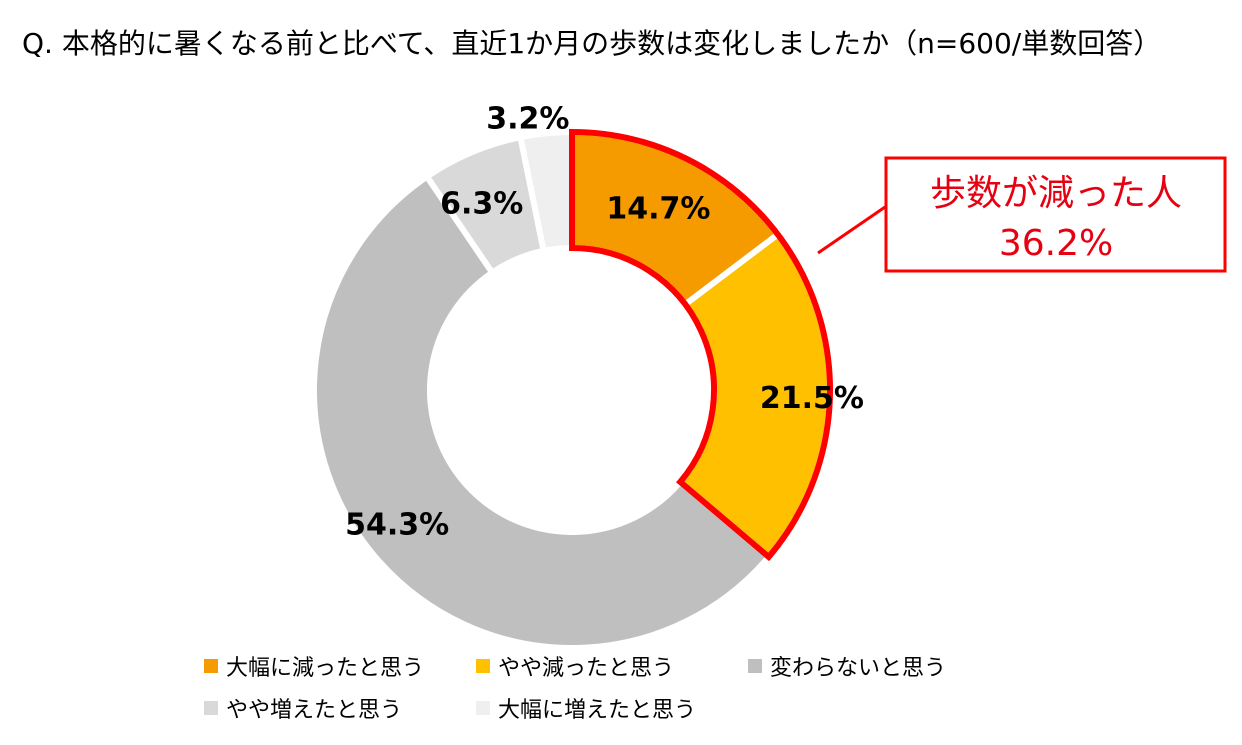 Image resolution: width=1242 pixels, height=745 pixels. What do you see at coordinates (858, 668) in the screenshot?
I see `legend-label: 変わらないと思う` at bounding box center [858, 668].